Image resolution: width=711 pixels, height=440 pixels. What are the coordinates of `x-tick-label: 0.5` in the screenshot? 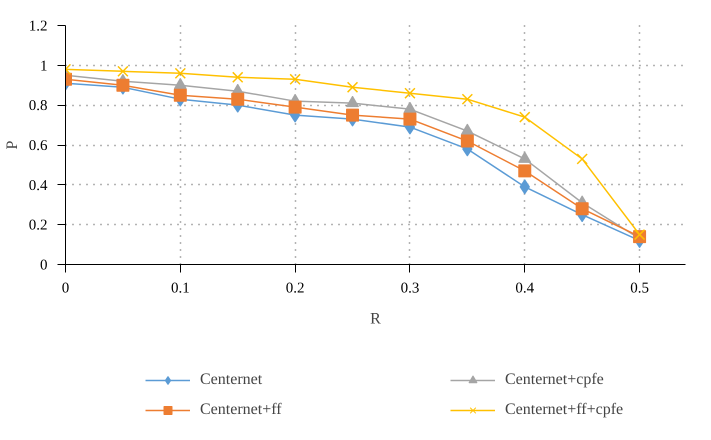 It's located at (639, 288).